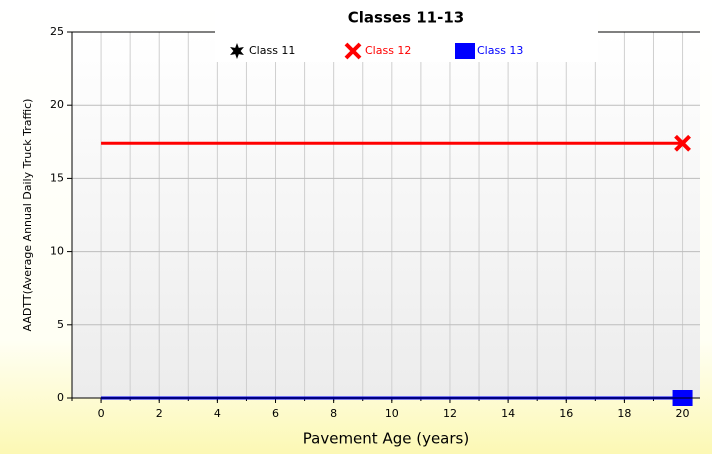 Image resolution: width=712 pixels, height=458 pixels. I want to click on y-tick-label: 0, so click(60, 397).